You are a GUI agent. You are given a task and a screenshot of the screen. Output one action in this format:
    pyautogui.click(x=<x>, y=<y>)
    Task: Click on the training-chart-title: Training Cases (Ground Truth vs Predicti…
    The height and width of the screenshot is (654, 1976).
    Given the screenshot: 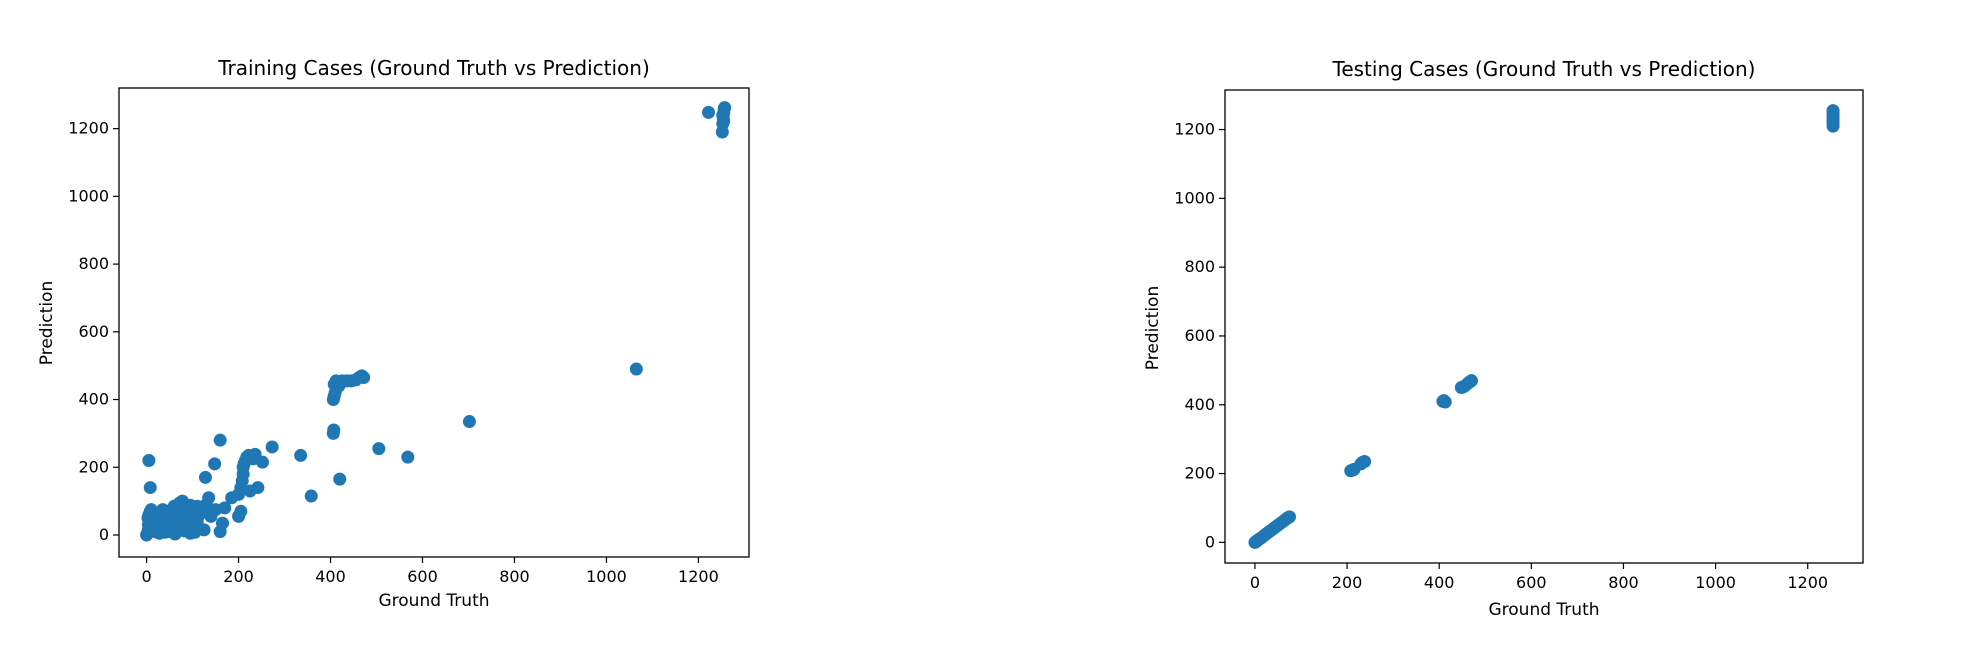 What is the action you would take?
    pyautogui.click(x=433, y=68)
    